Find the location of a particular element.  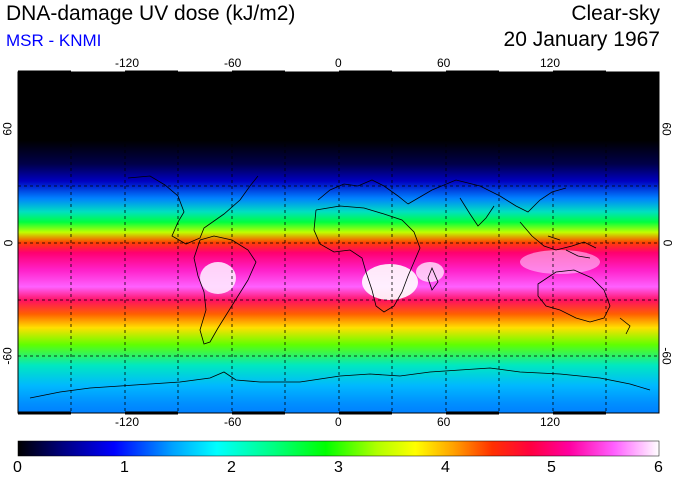

lon-tick-top: -60 is located at coordinates (233, 63).